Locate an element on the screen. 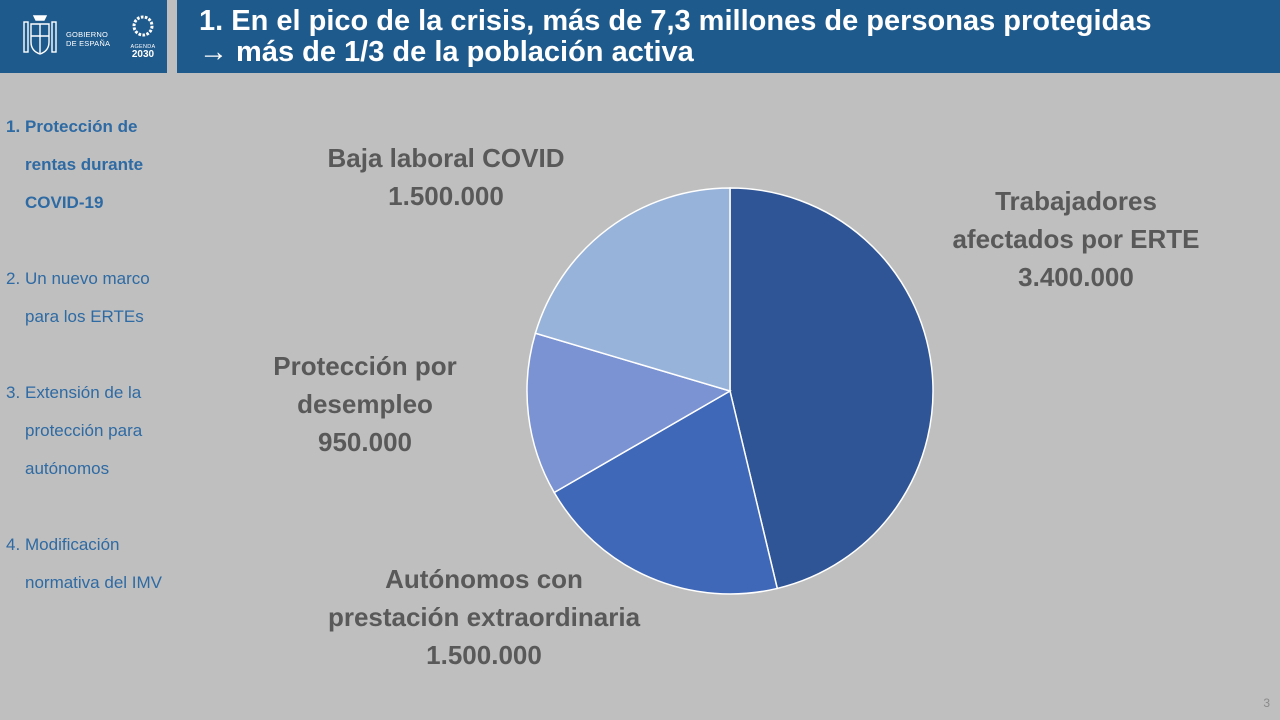 This screenshot has width=1280, height=720. slice-label-desempleo: Protección por desempleo 950.000 is located at coordinates (365, 404).